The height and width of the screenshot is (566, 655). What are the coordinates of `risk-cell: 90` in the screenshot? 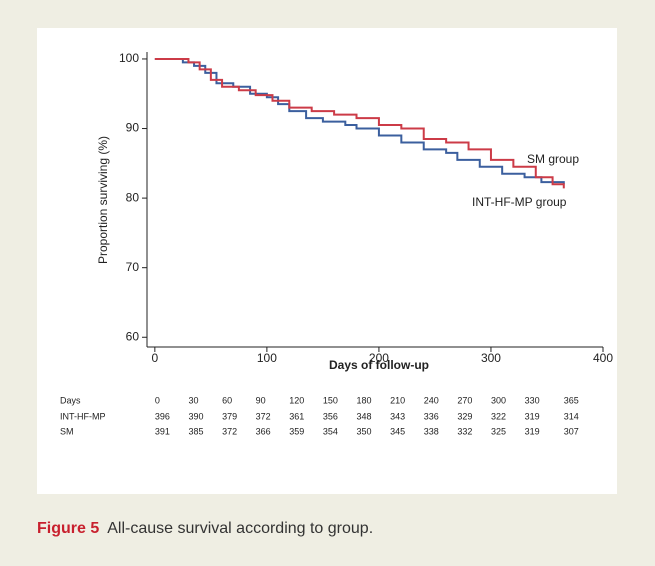 It's located at (261, 400).